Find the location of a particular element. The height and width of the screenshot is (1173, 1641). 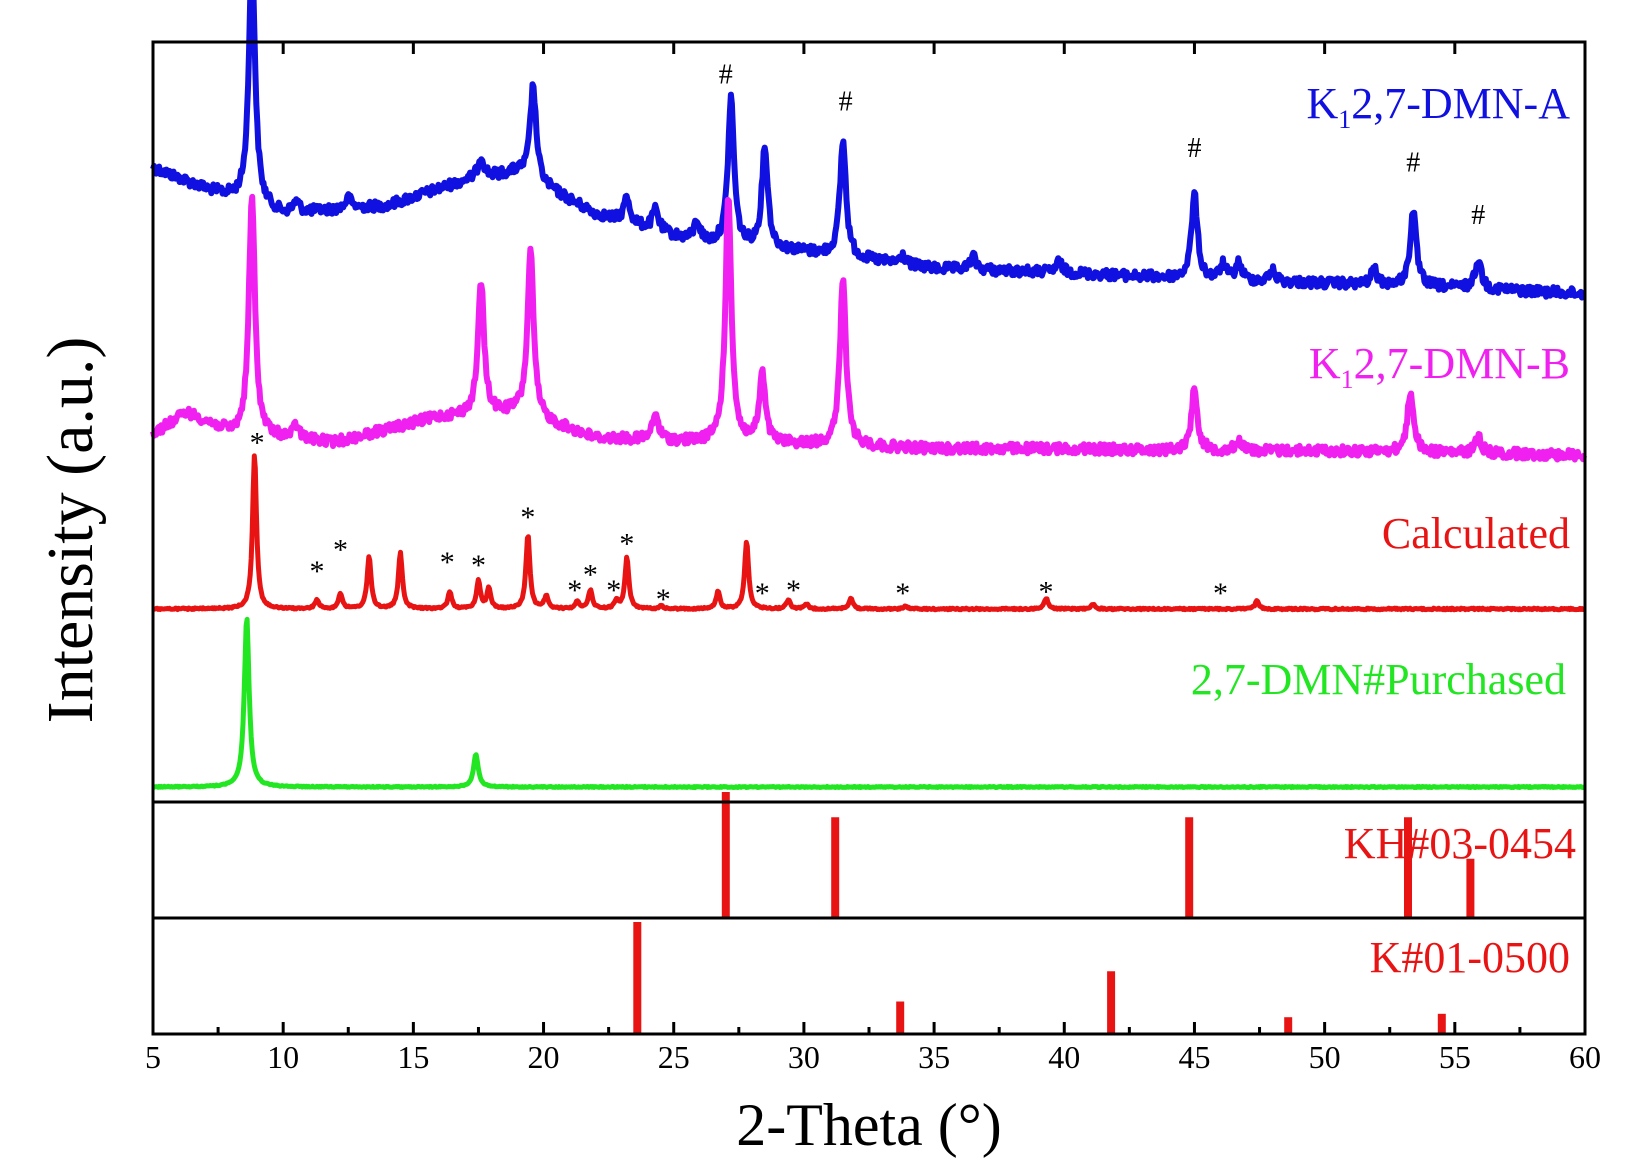

x-tick-label-60: 60 is located at coordinates (1585, 1057).